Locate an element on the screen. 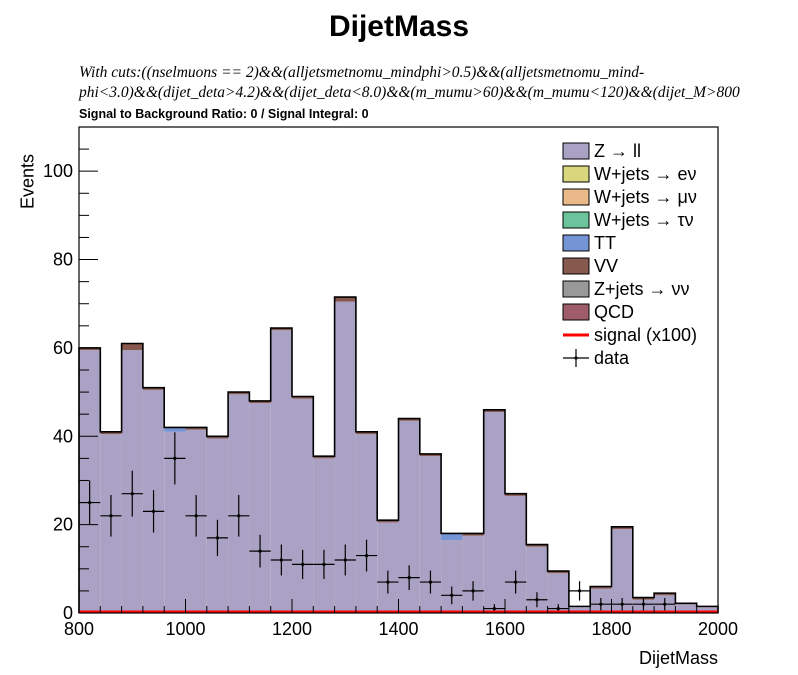  legend-entry-2: W+jets → μν is located at coordinates (629, 197).